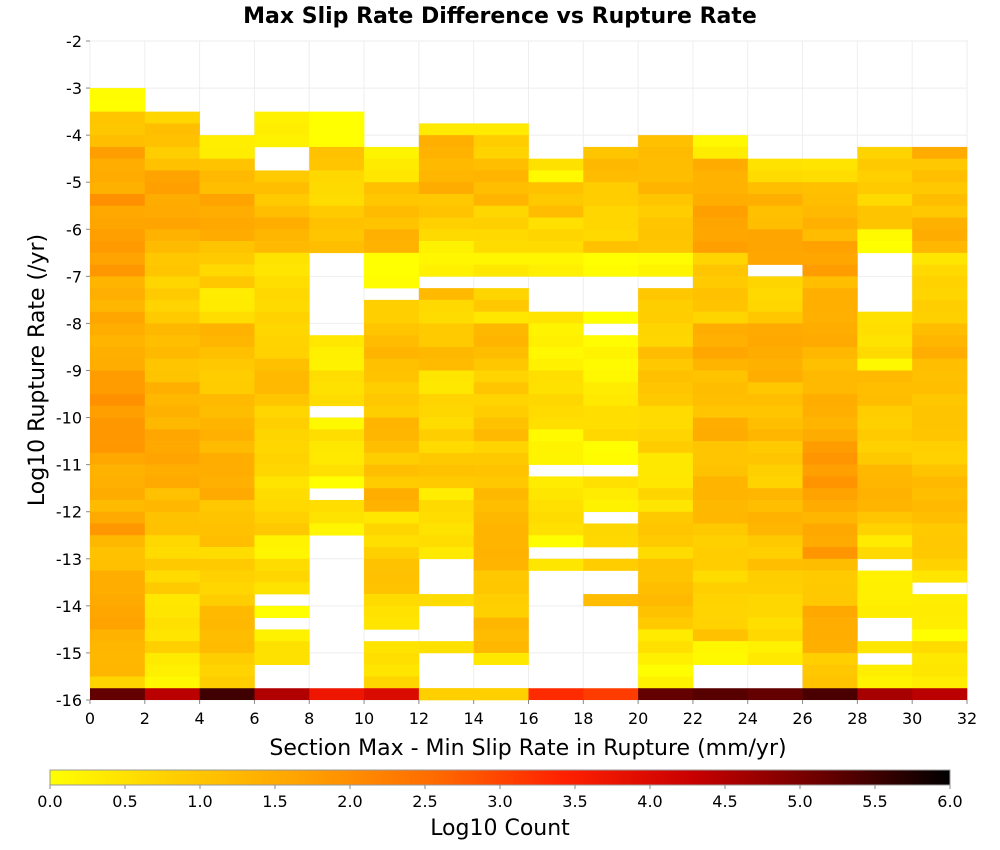 The image size is (1000, 850). Describe the element at coordinates (69, 512) in the screenshot. I see `y-tick-label: -12` at that location.